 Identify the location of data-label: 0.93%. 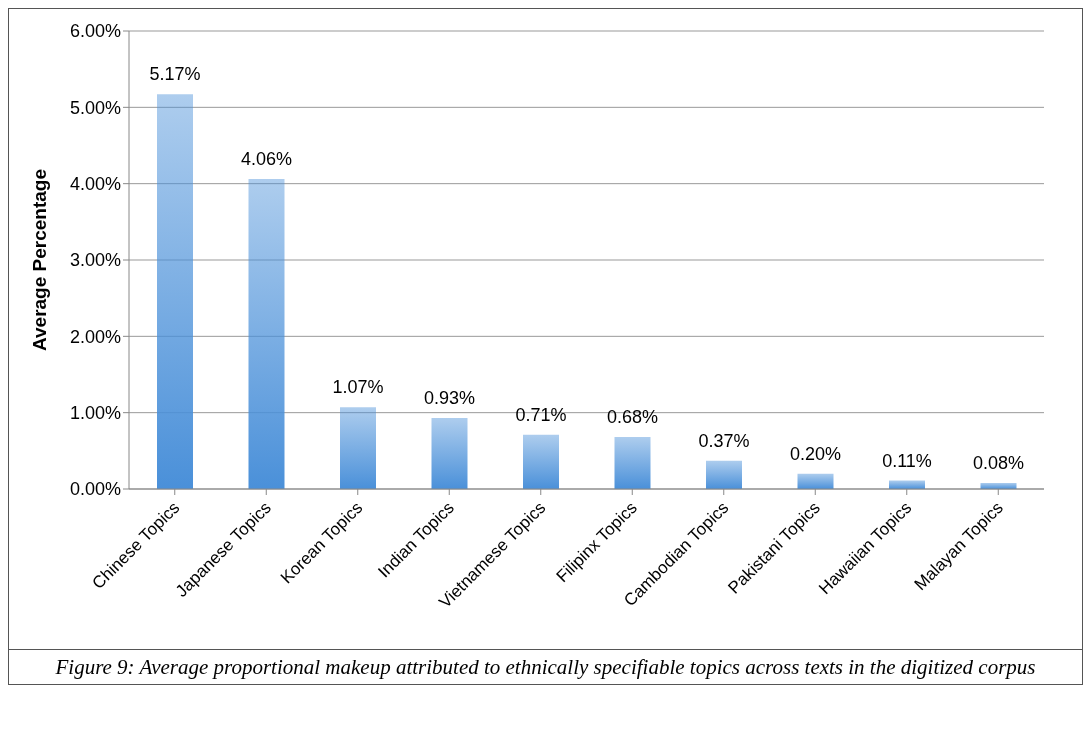
(449, 398).